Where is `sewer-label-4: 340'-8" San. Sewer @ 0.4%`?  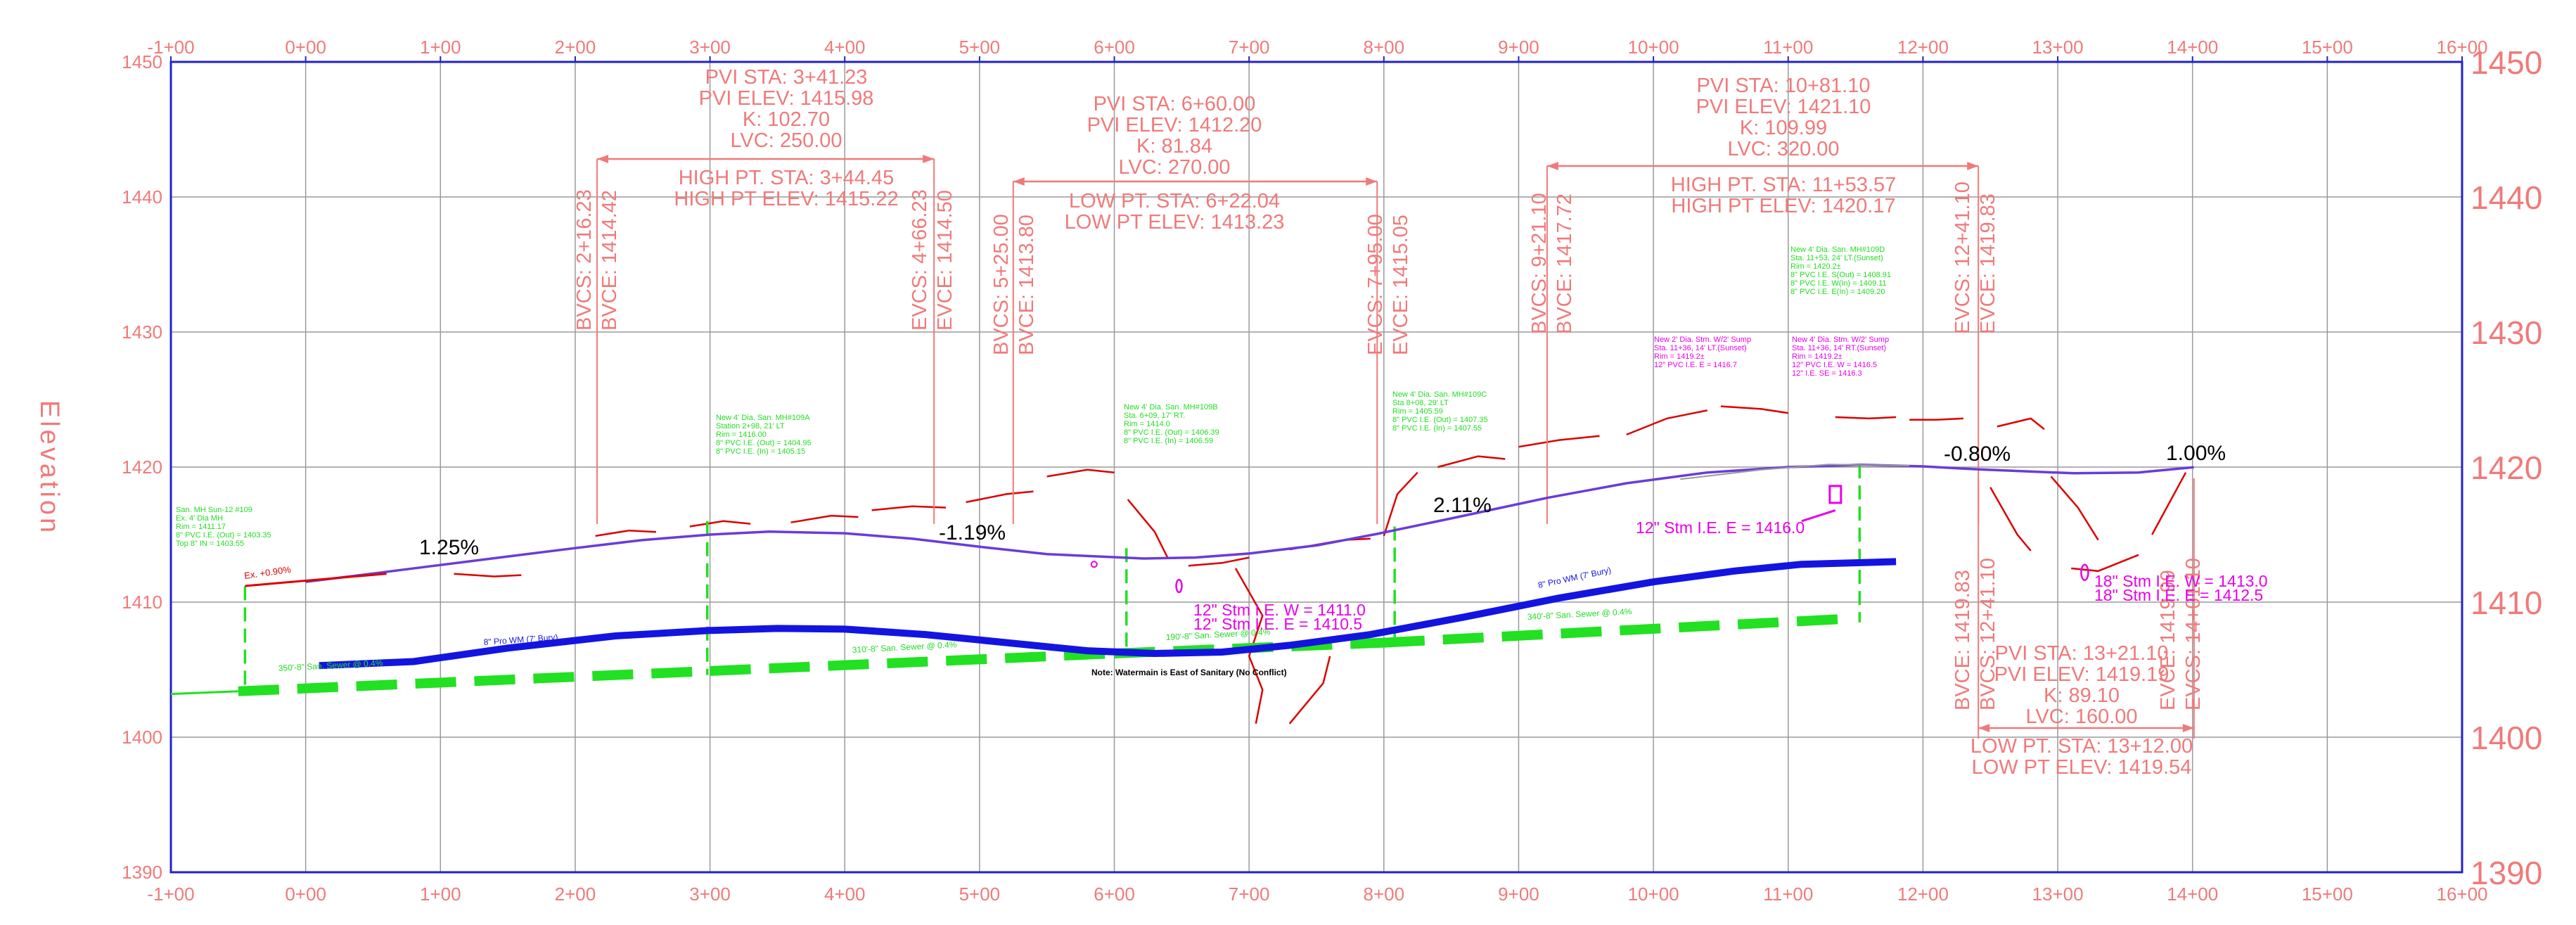
sewer-label-4: 340'-8" San. Sewer @ 0.4% is located at coordinates (1579, 614).